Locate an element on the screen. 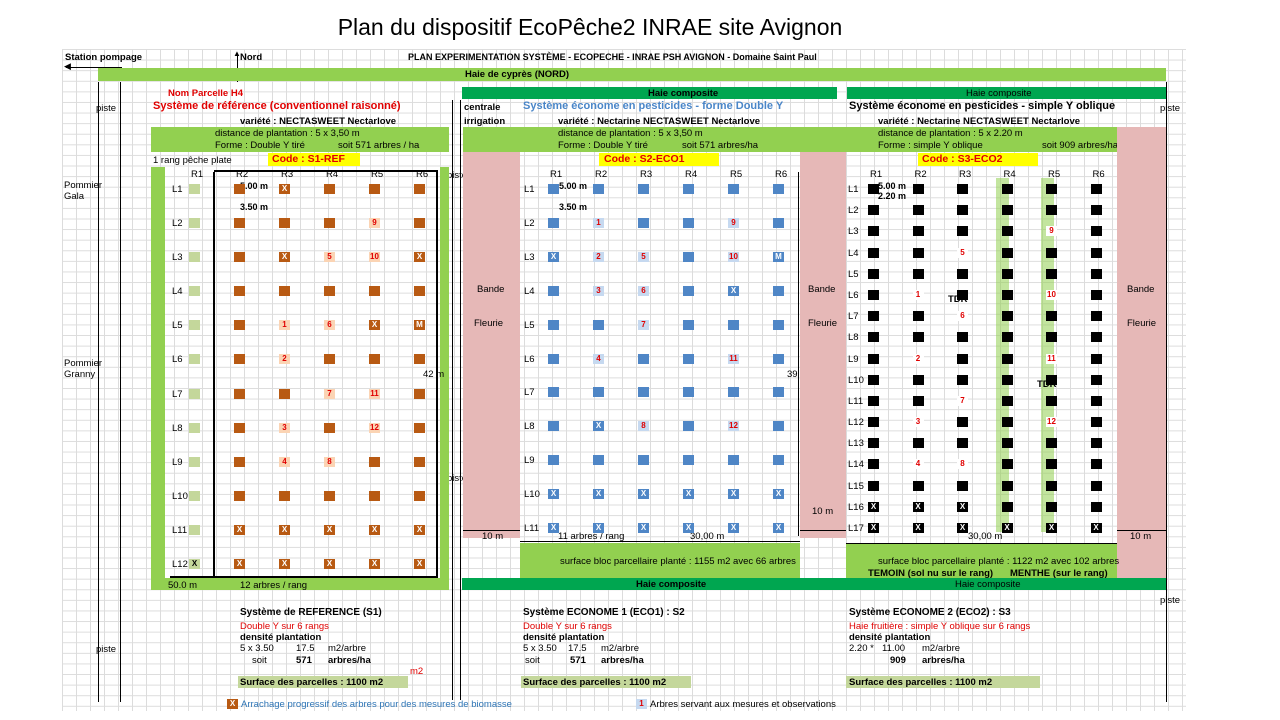 The image size is (1280, 720). summary-1-title: Système de REFERENCE (S1) is located at coordinates (311, 612).